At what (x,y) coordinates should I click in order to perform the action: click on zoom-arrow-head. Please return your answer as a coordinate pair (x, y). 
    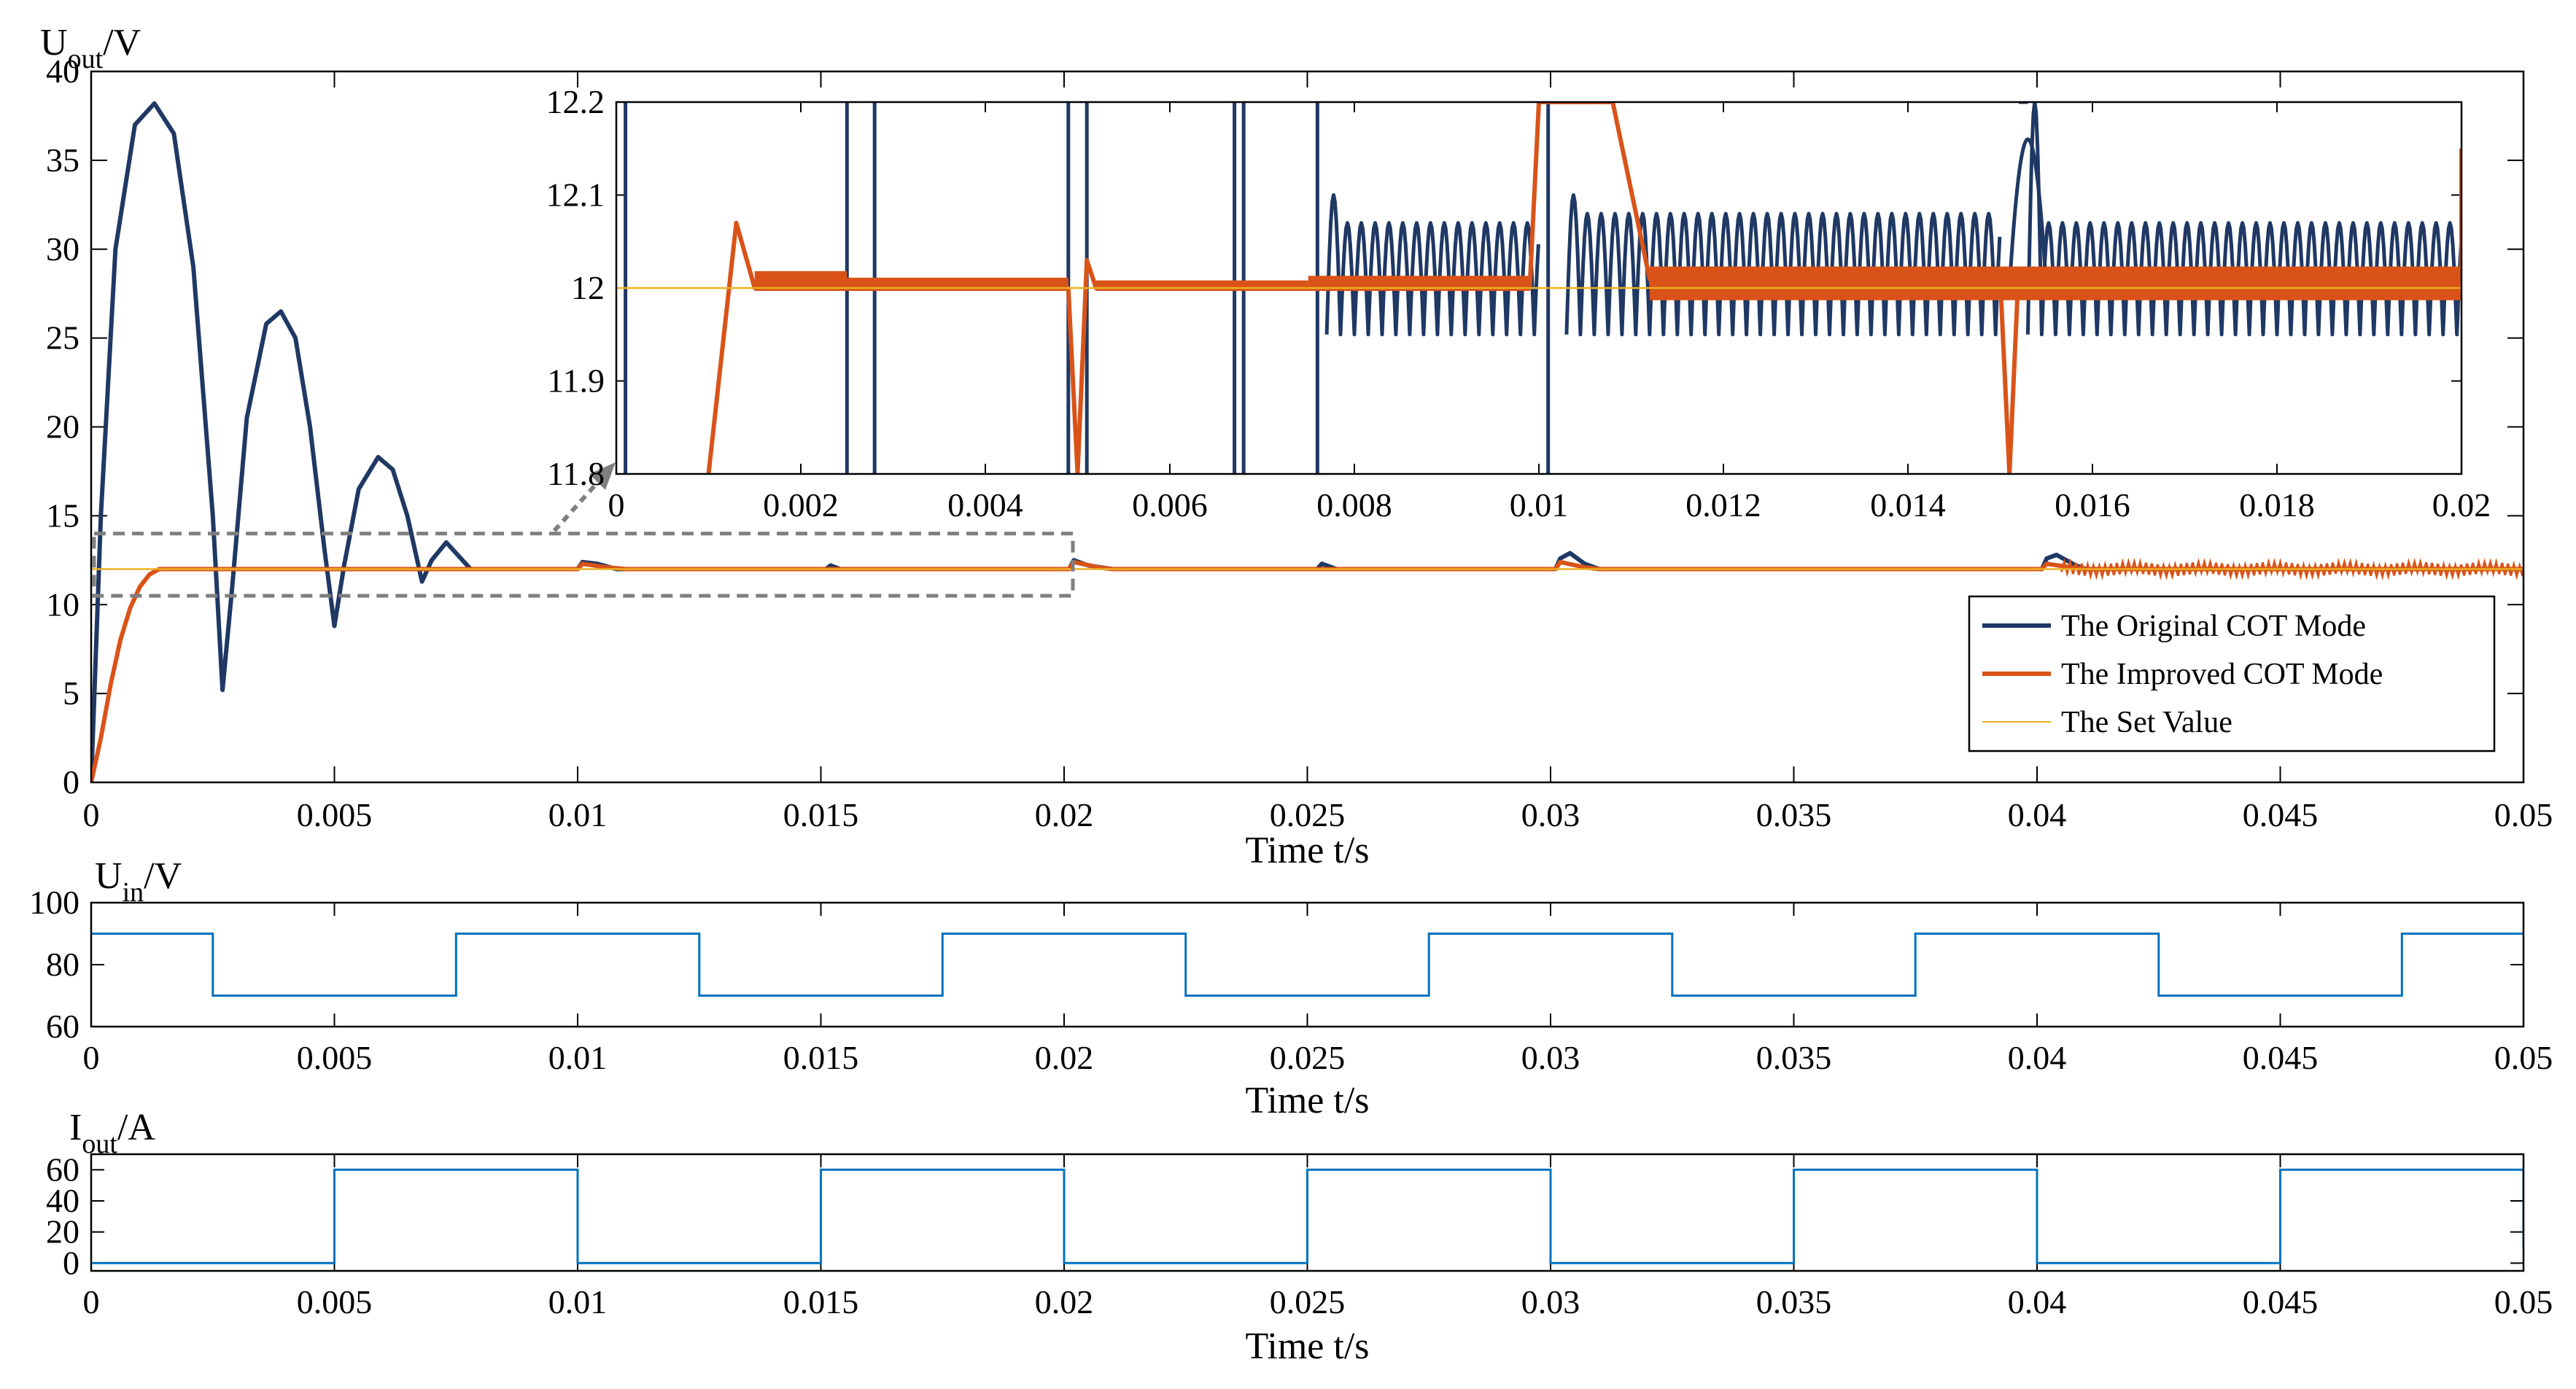
    Looking at the image, I should click on (602, 476).